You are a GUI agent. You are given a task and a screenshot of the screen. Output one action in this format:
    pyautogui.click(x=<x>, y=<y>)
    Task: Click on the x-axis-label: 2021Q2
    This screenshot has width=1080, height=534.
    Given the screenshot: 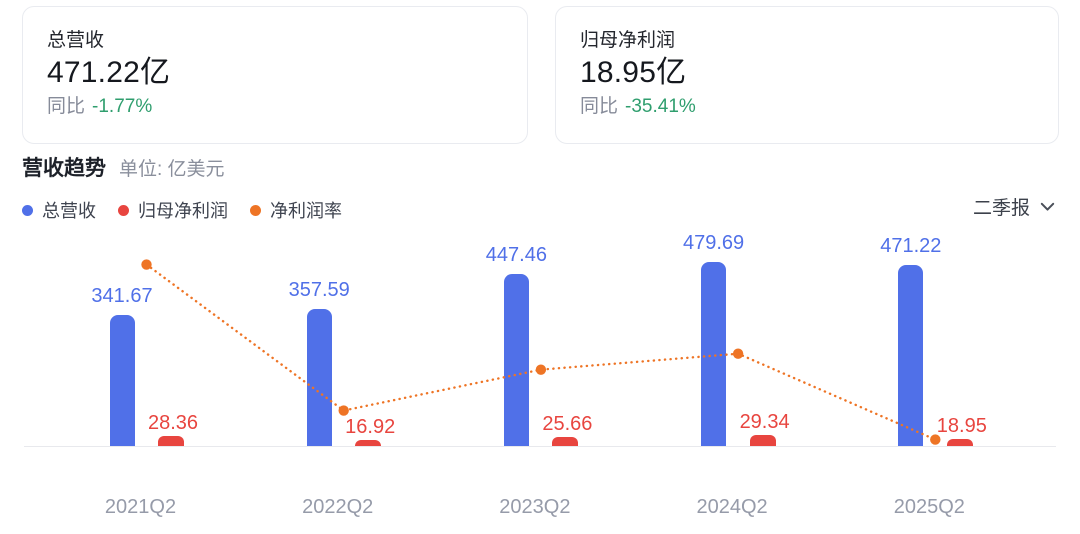 What is the action you would take?
    pyautogui.click(x=140, y=507)
    